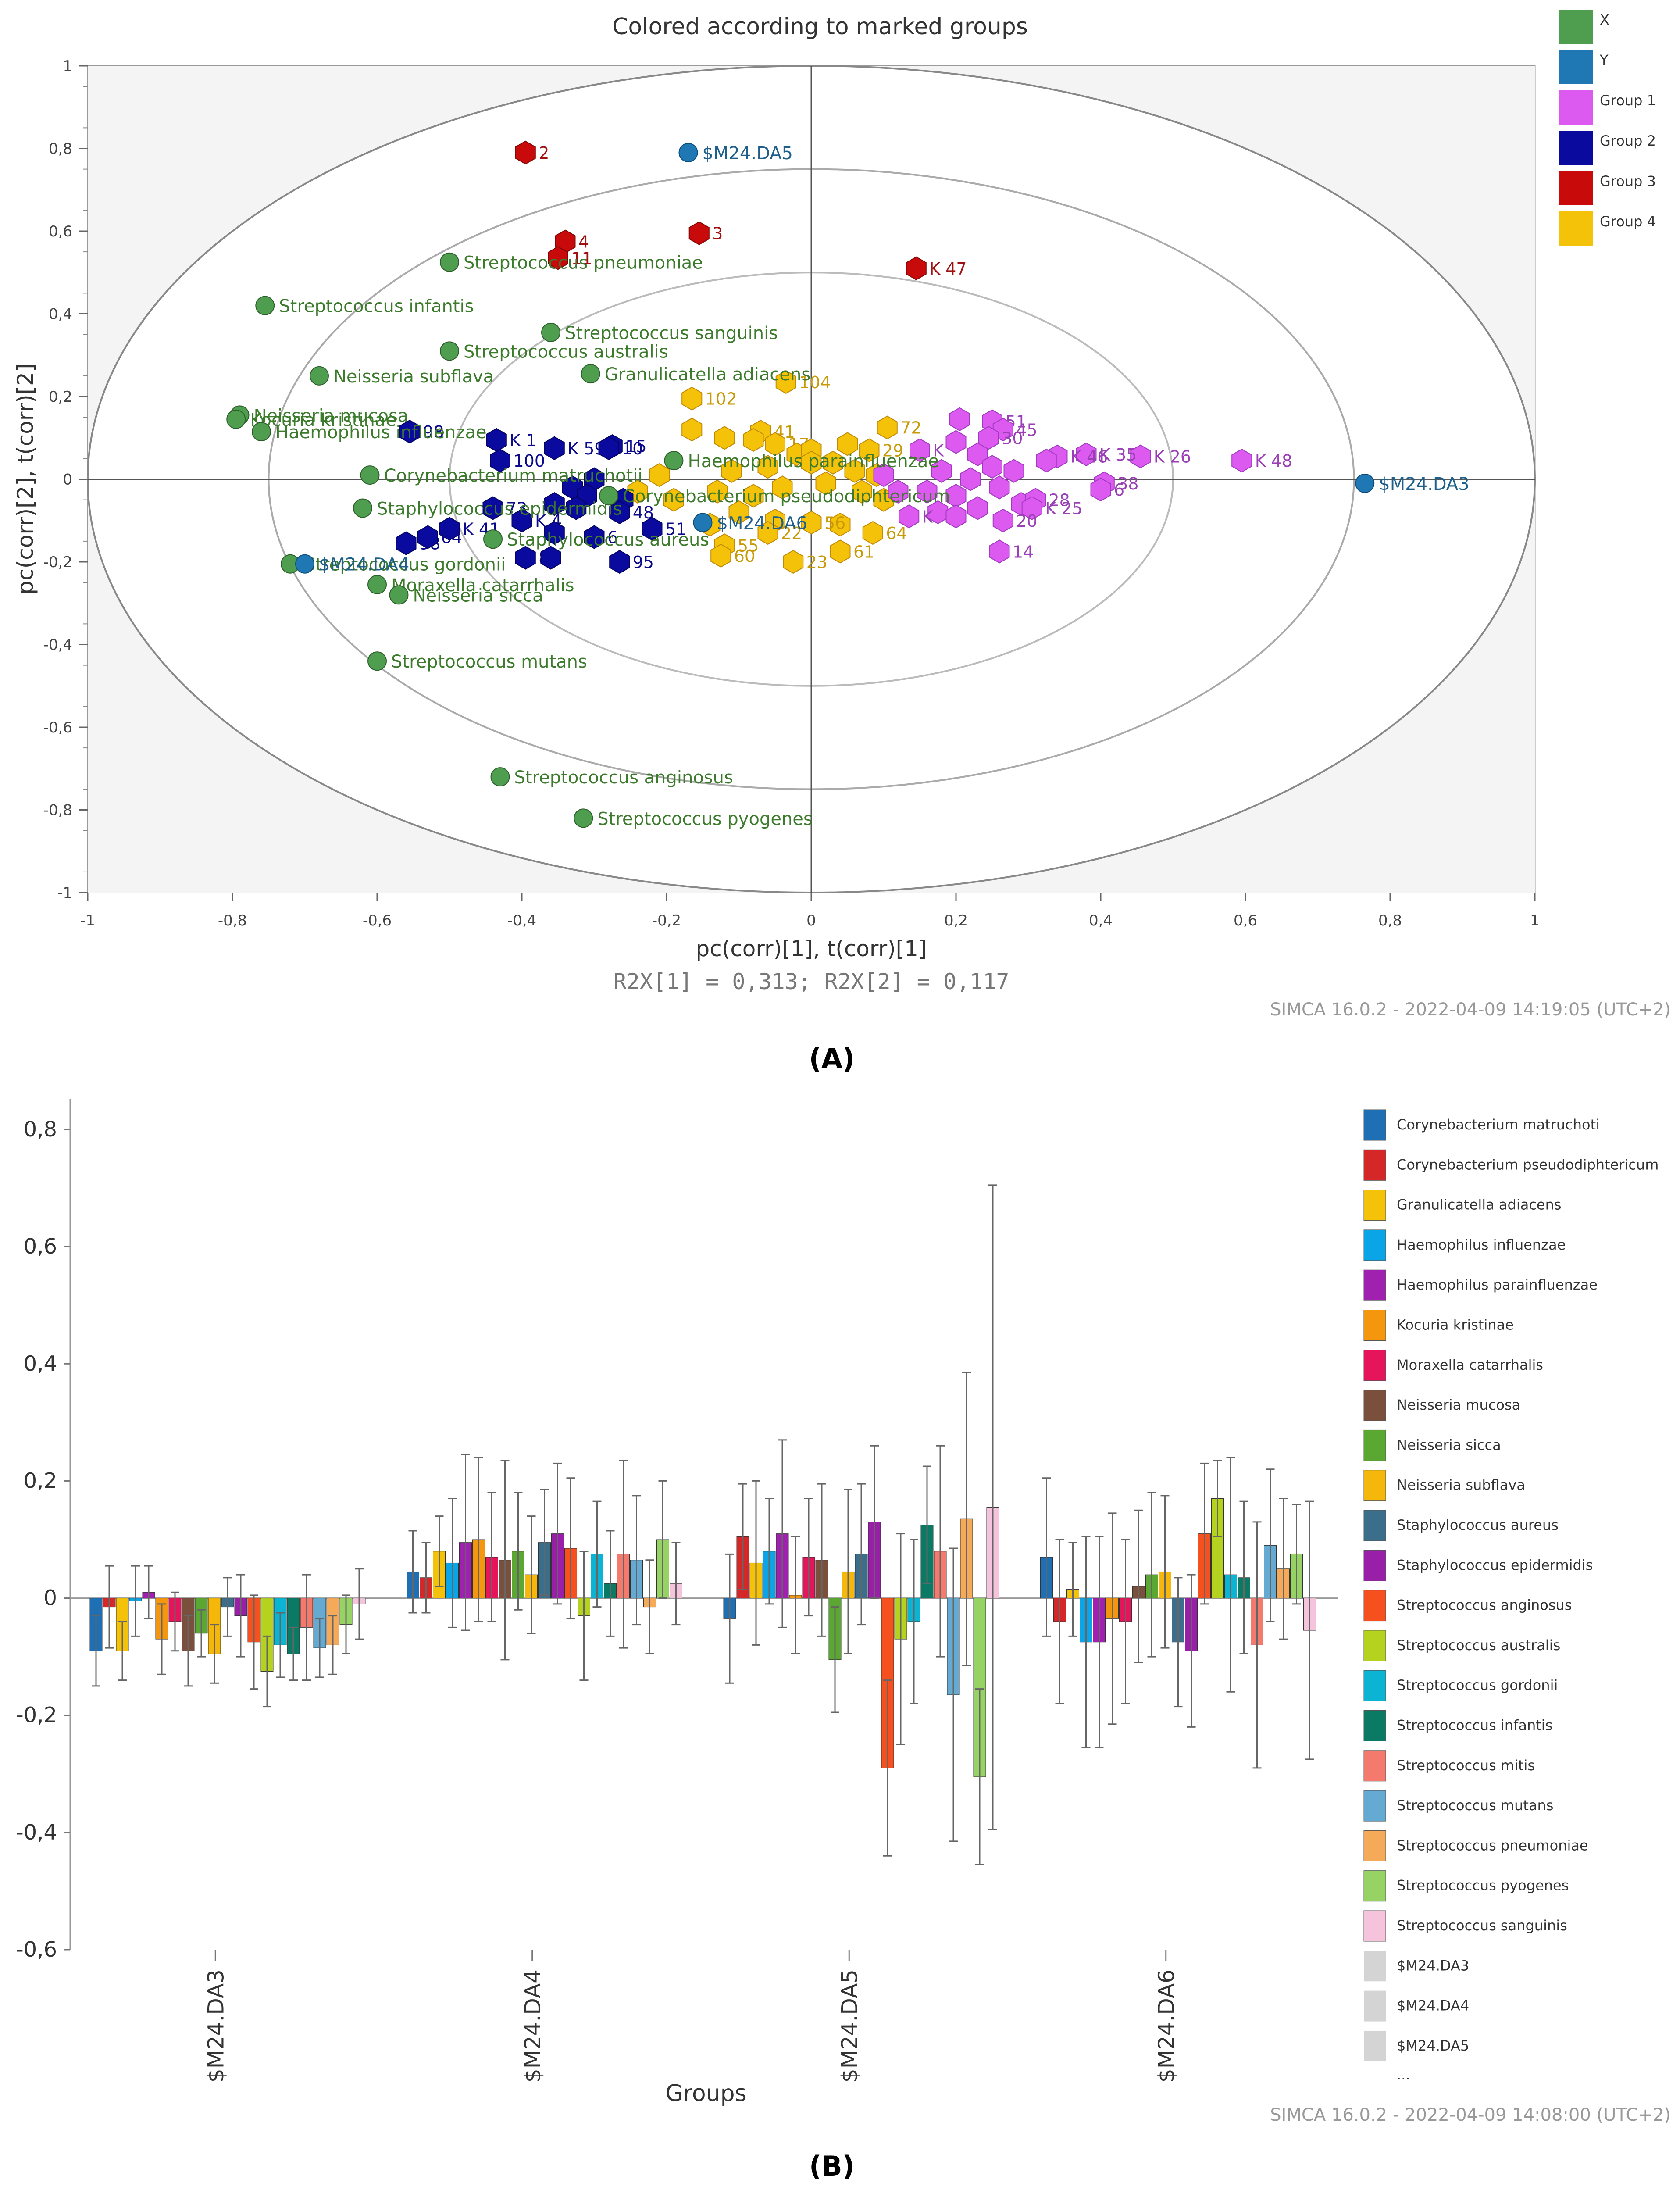  I want to click on y-variable-point, so click(1365, 483).